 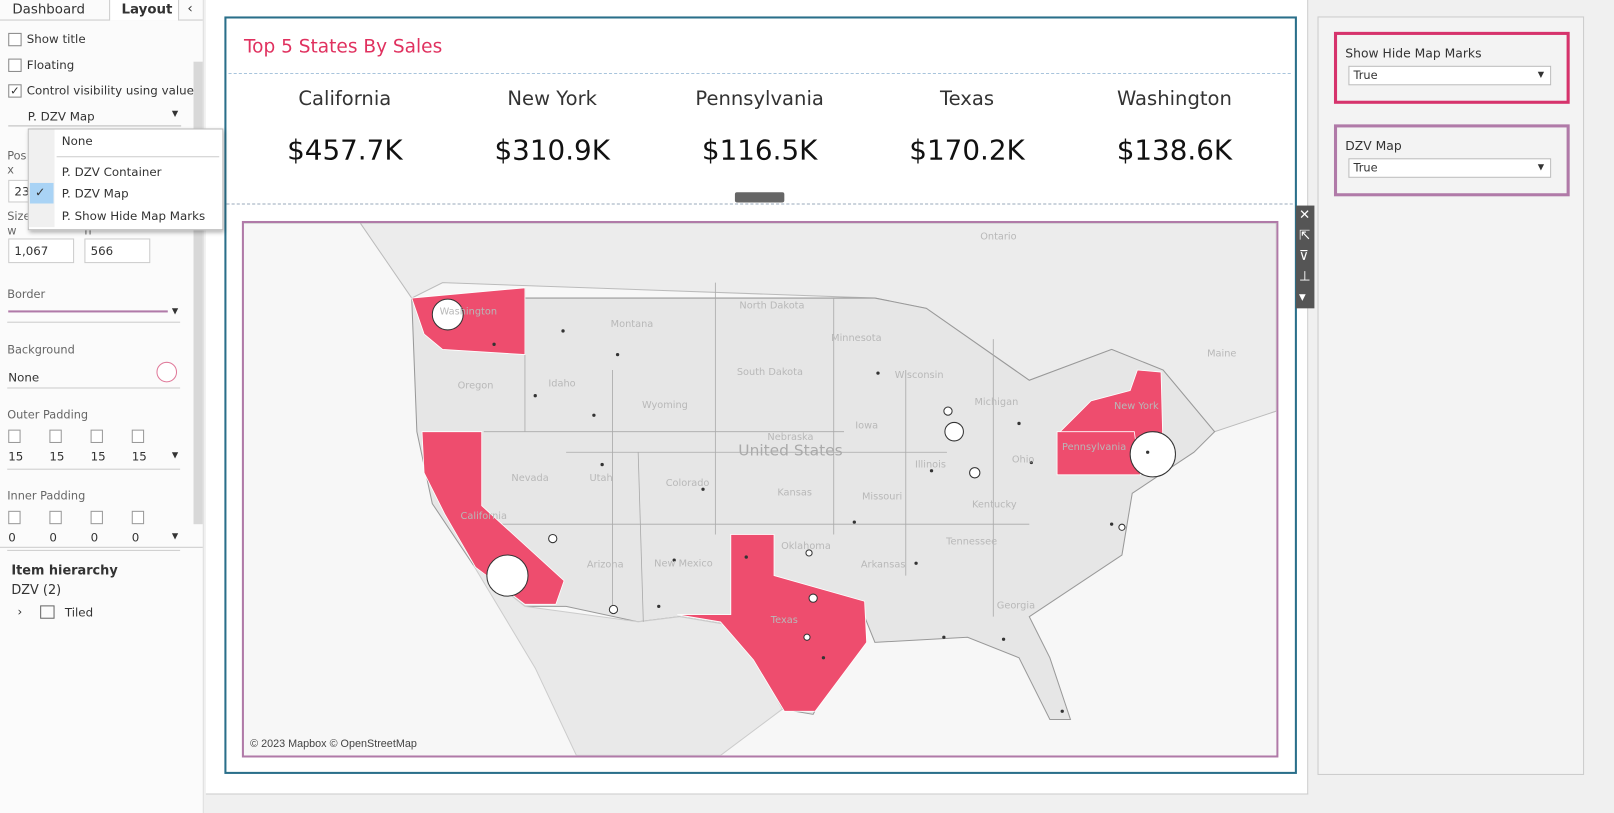 I want to click on scrollbar, so click(x=198, y=293).